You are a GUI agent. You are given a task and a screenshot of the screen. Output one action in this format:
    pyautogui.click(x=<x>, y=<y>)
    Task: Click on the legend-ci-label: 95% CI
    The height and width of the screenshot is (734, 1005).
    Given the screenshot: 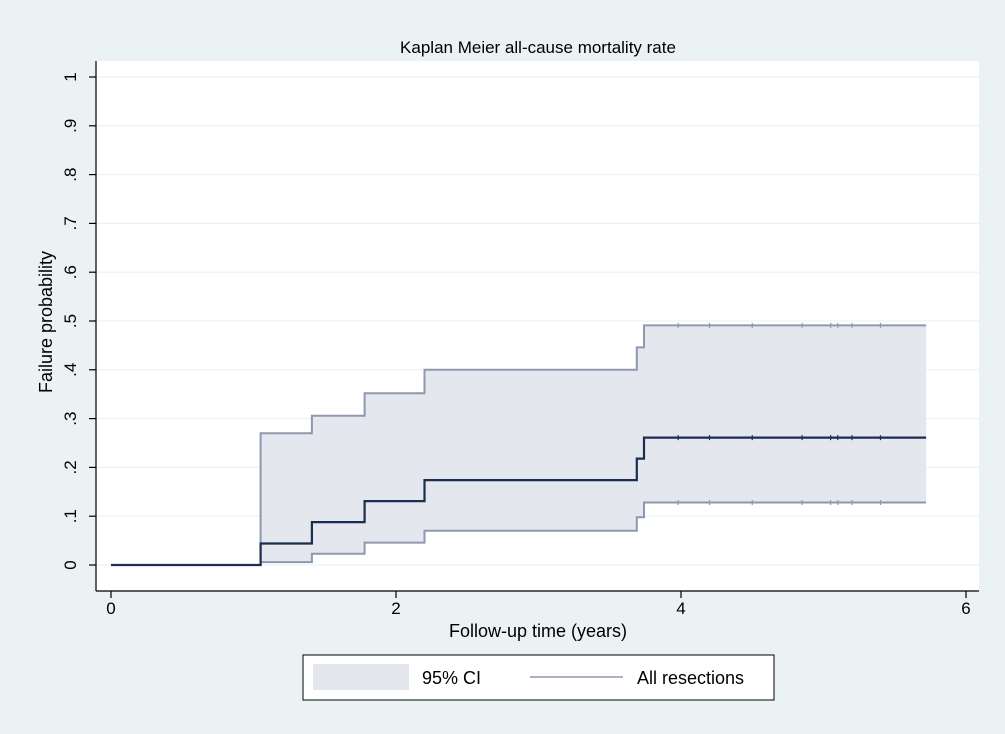 What is the action you would take?
    pyautogui.click(x=451, y=678)
    